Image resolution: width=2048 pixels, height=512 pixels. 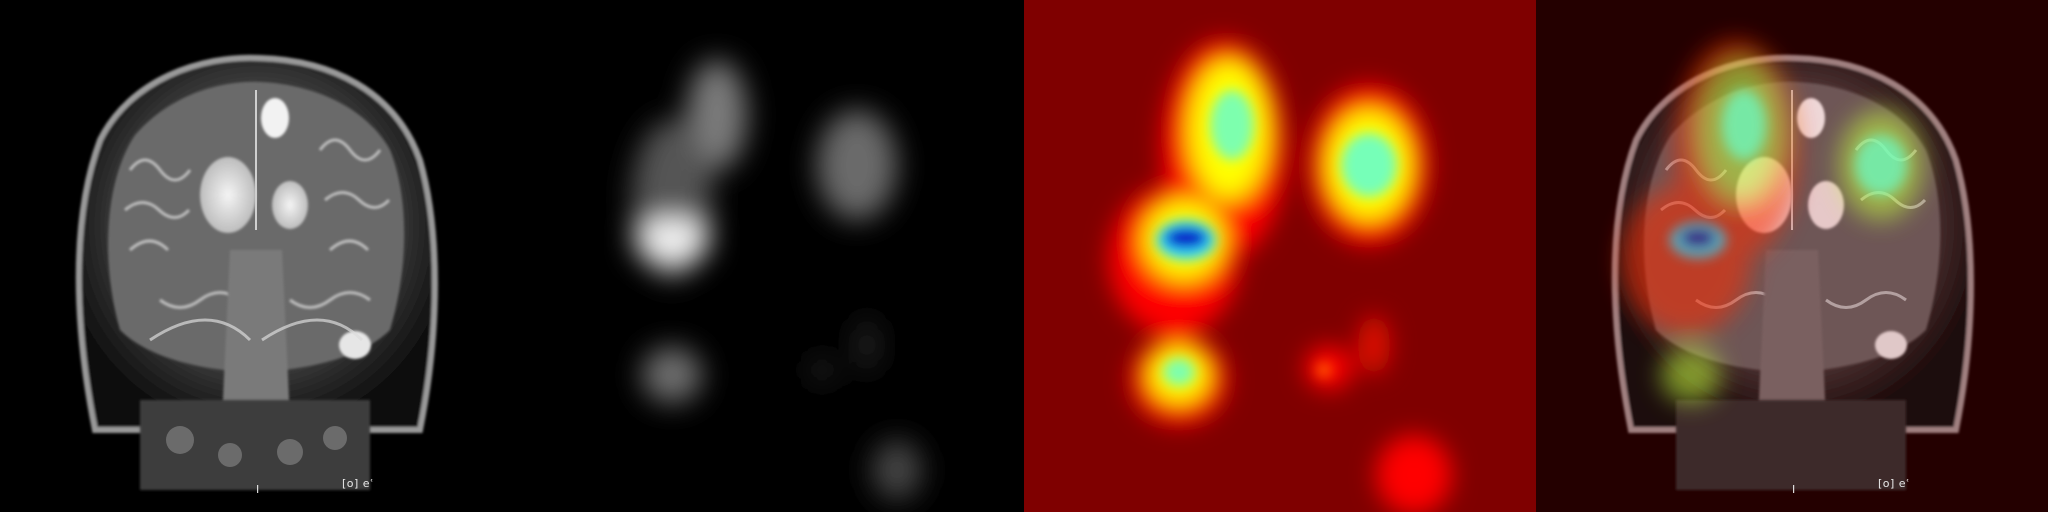 What do you see at coordinates (1894, 483) in the screenshot?
I see `overlay-scanner-label: [o] eʿ` at bounding box center [1894, 483].